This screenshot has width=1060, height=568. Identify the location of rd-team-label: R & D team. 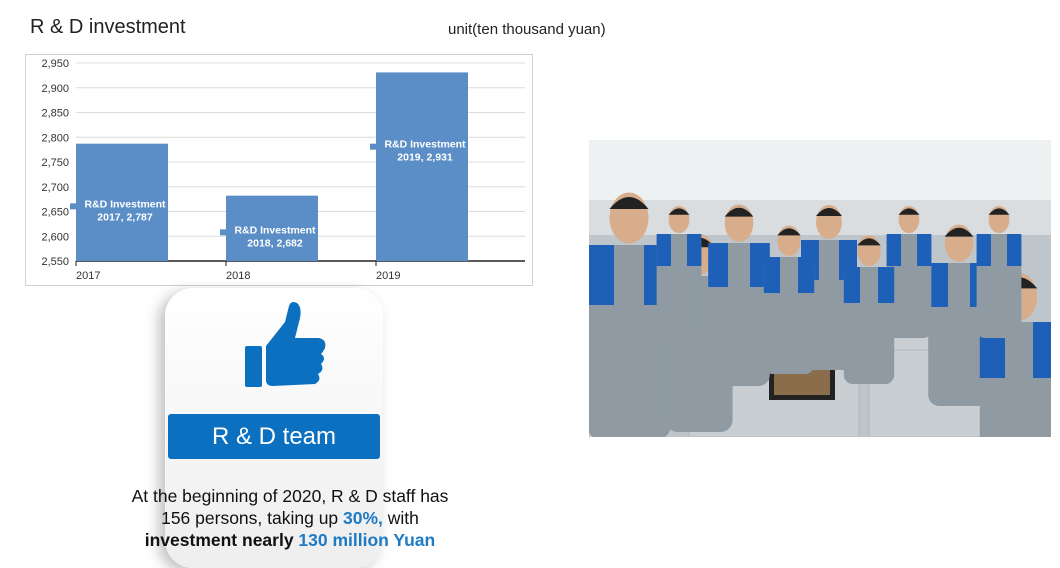
(274, 436).